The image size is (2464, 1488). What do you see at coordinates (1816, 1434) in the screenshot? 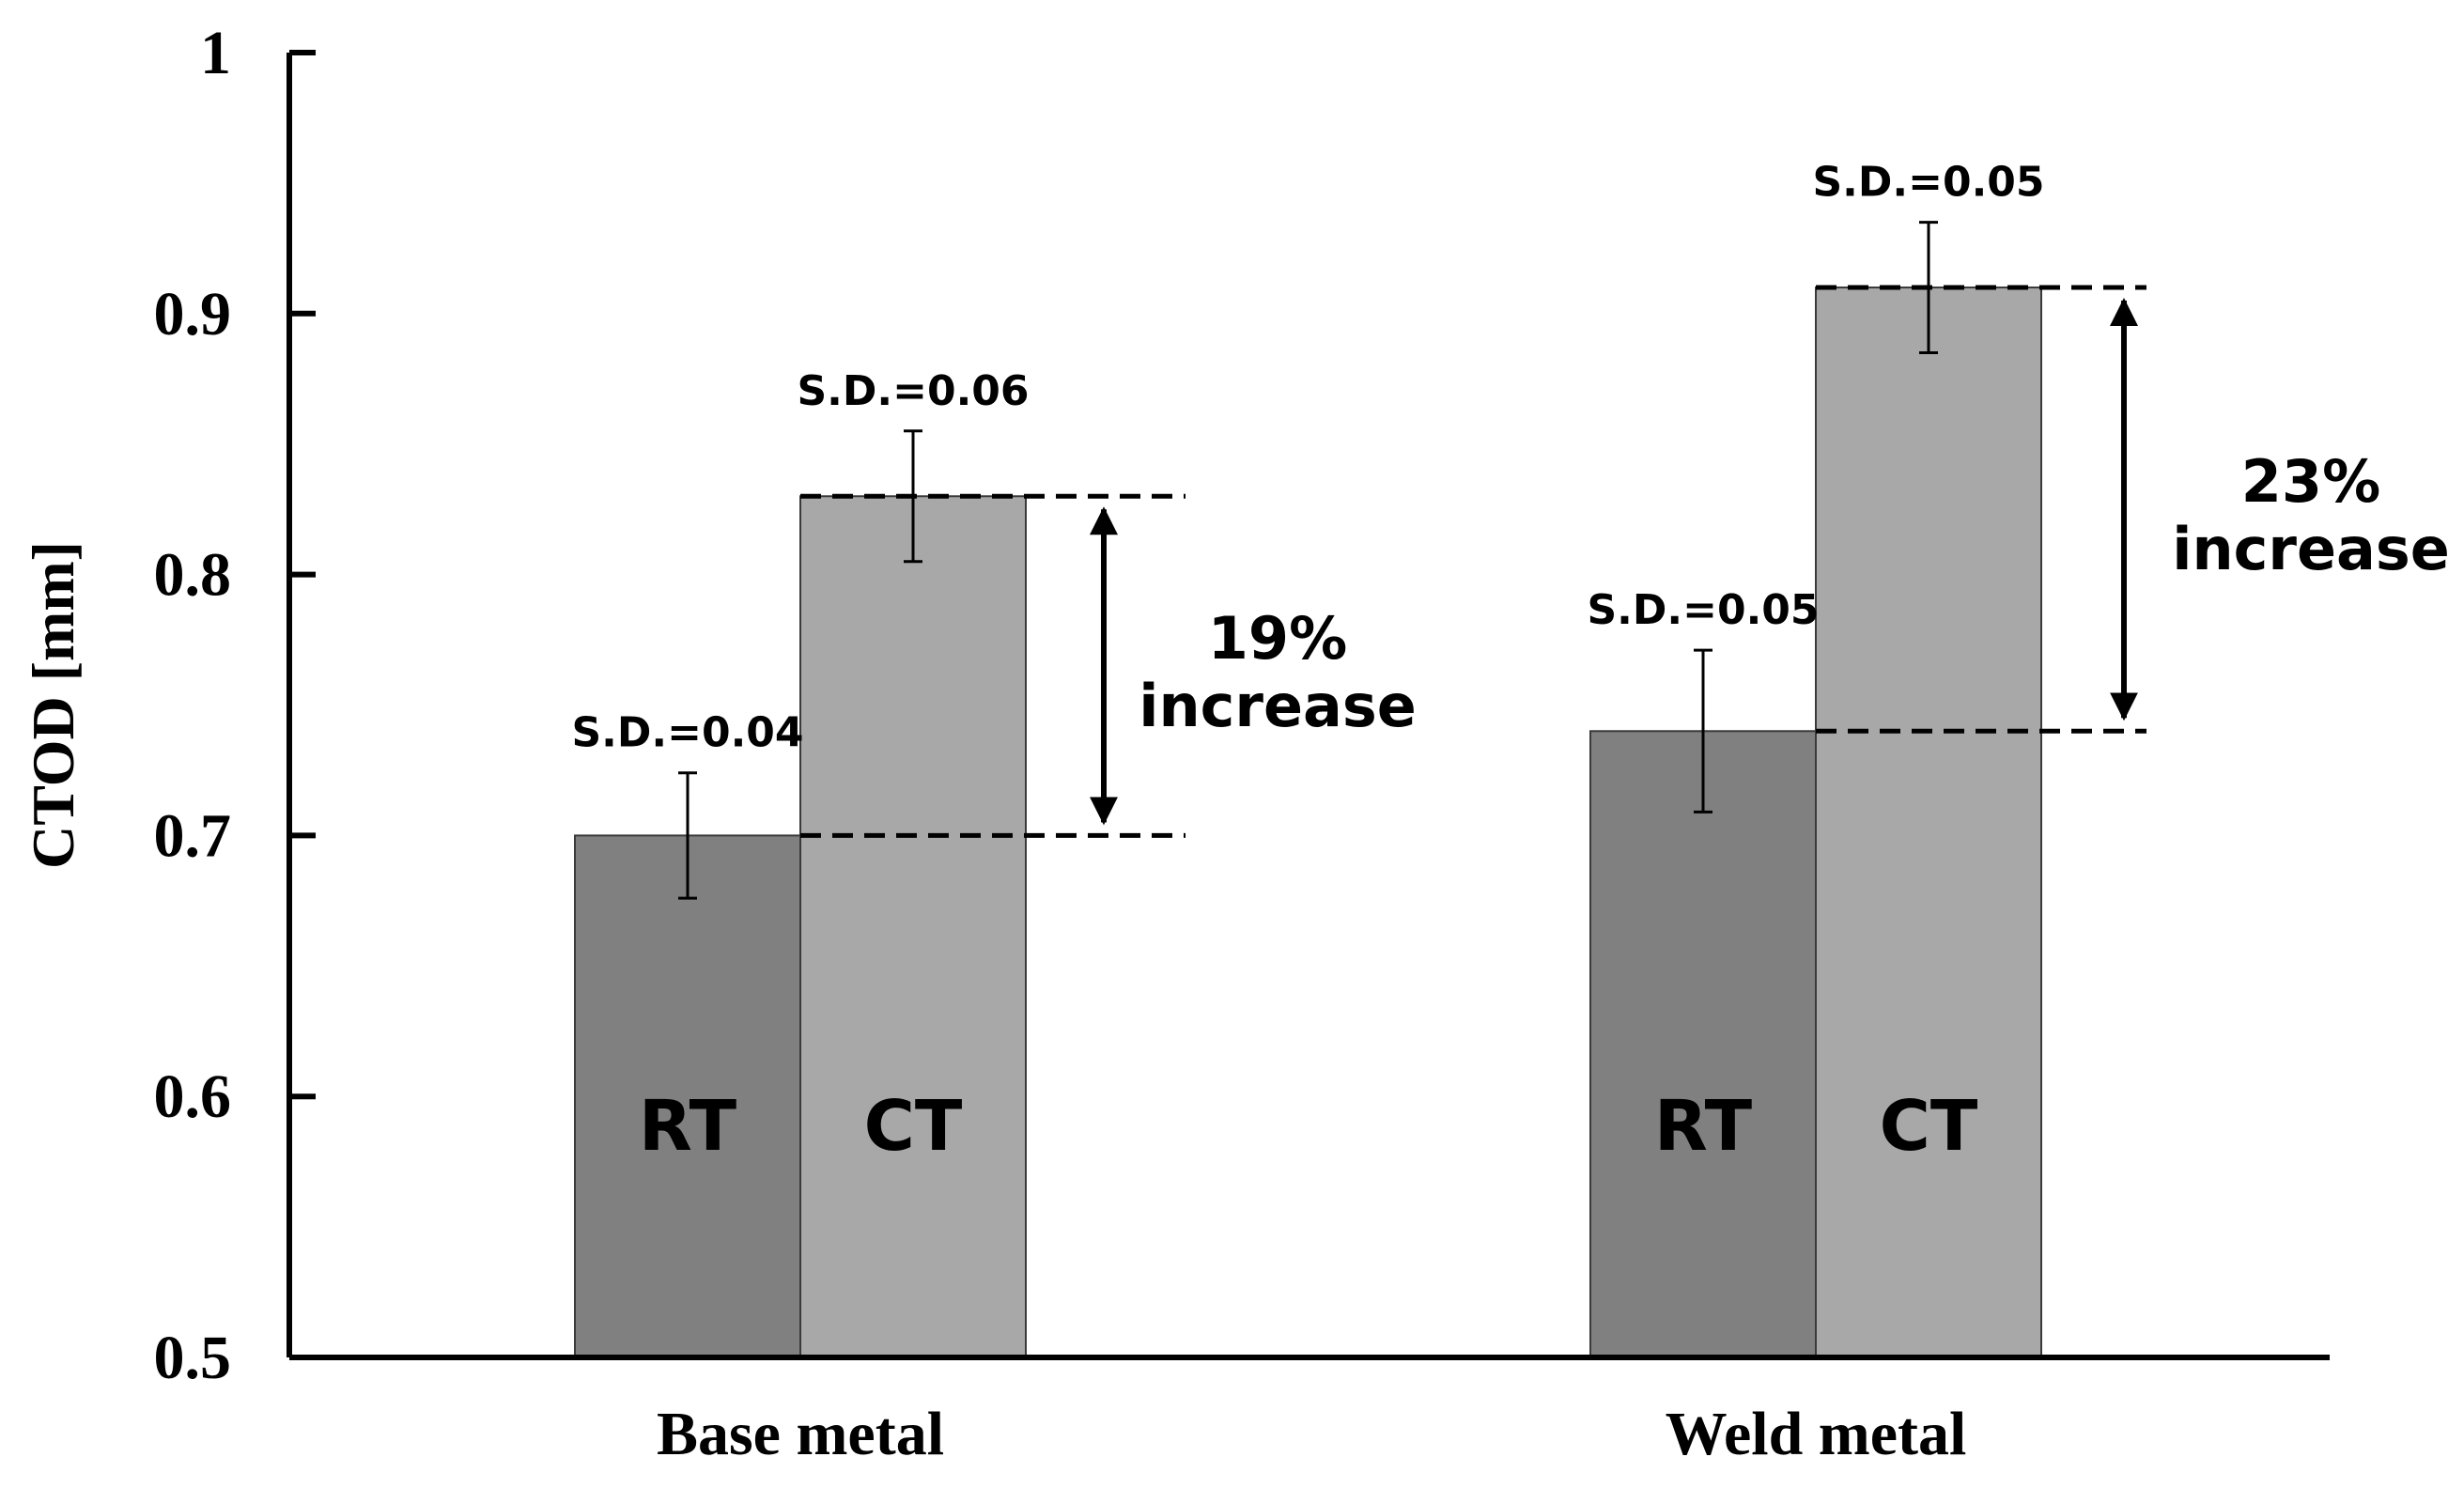
I see `category-label-2: Weld metal` at bounding box center [1816, 1434].